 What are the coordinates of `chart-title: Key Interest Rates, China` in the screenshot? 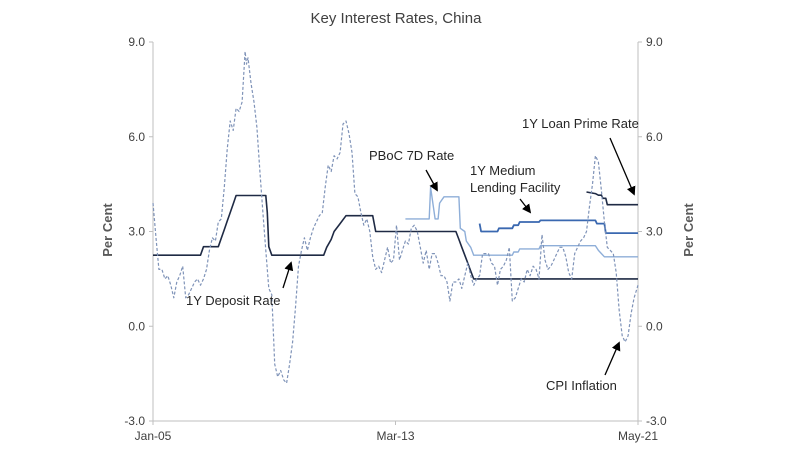 It's located at (397, 18).